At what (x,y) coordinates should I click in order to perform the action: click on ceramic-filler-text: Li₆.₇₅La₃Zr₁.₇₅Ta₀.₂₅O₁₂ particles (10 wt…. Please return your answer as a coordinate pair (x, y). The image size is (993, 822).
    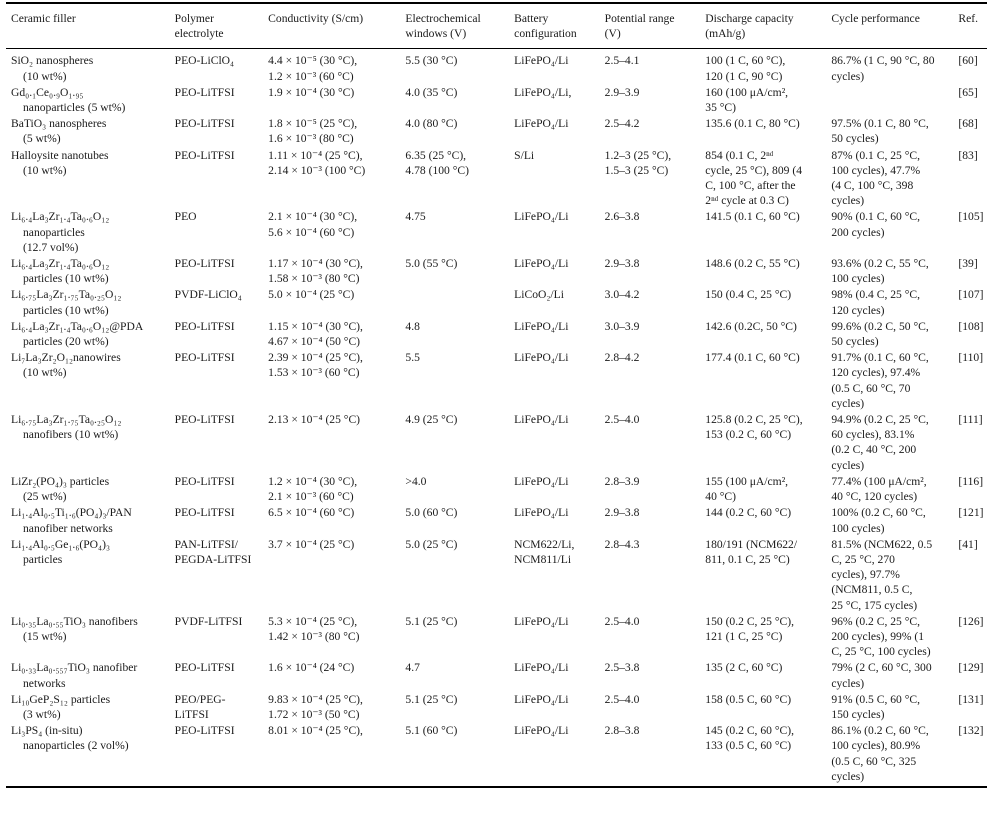
    Looking at the image, I should click on (66, 302).